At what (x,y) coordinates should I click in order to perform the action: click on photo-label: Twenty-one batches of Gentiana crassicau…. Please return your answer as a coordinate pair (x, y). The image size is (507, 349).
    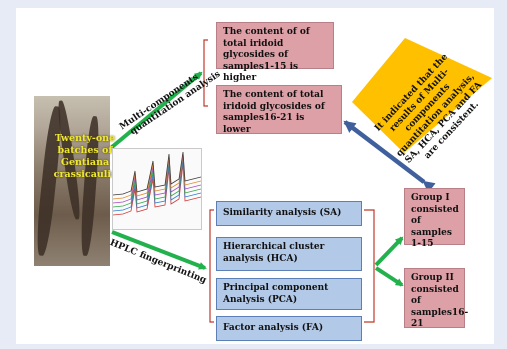
    Looking at the image, I should click on (85, 156).